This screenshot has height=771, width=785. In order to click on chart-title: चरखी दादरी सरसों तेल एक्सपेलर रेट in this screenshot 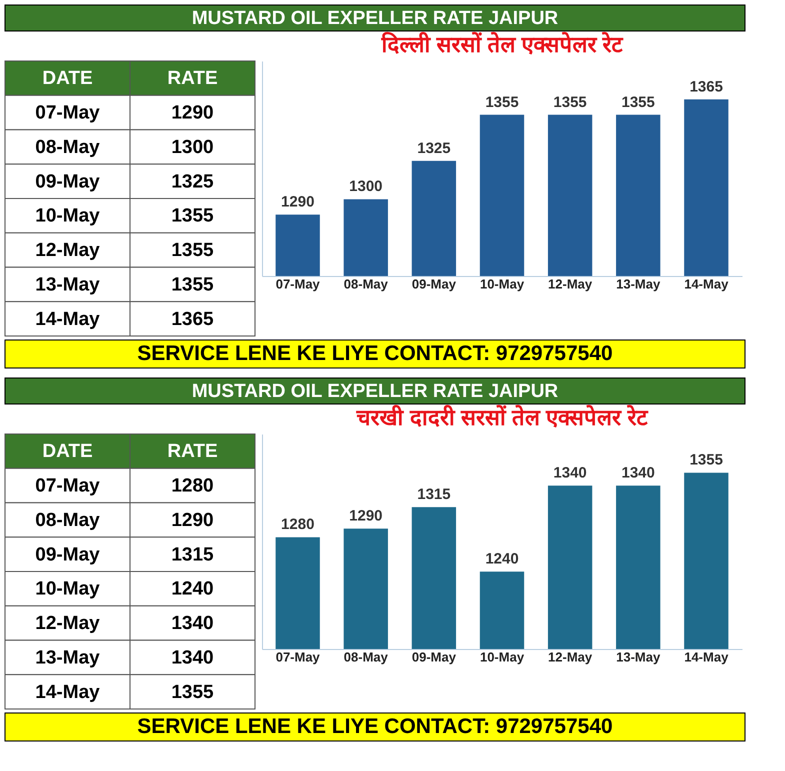, I will do `click(502, 417)`.